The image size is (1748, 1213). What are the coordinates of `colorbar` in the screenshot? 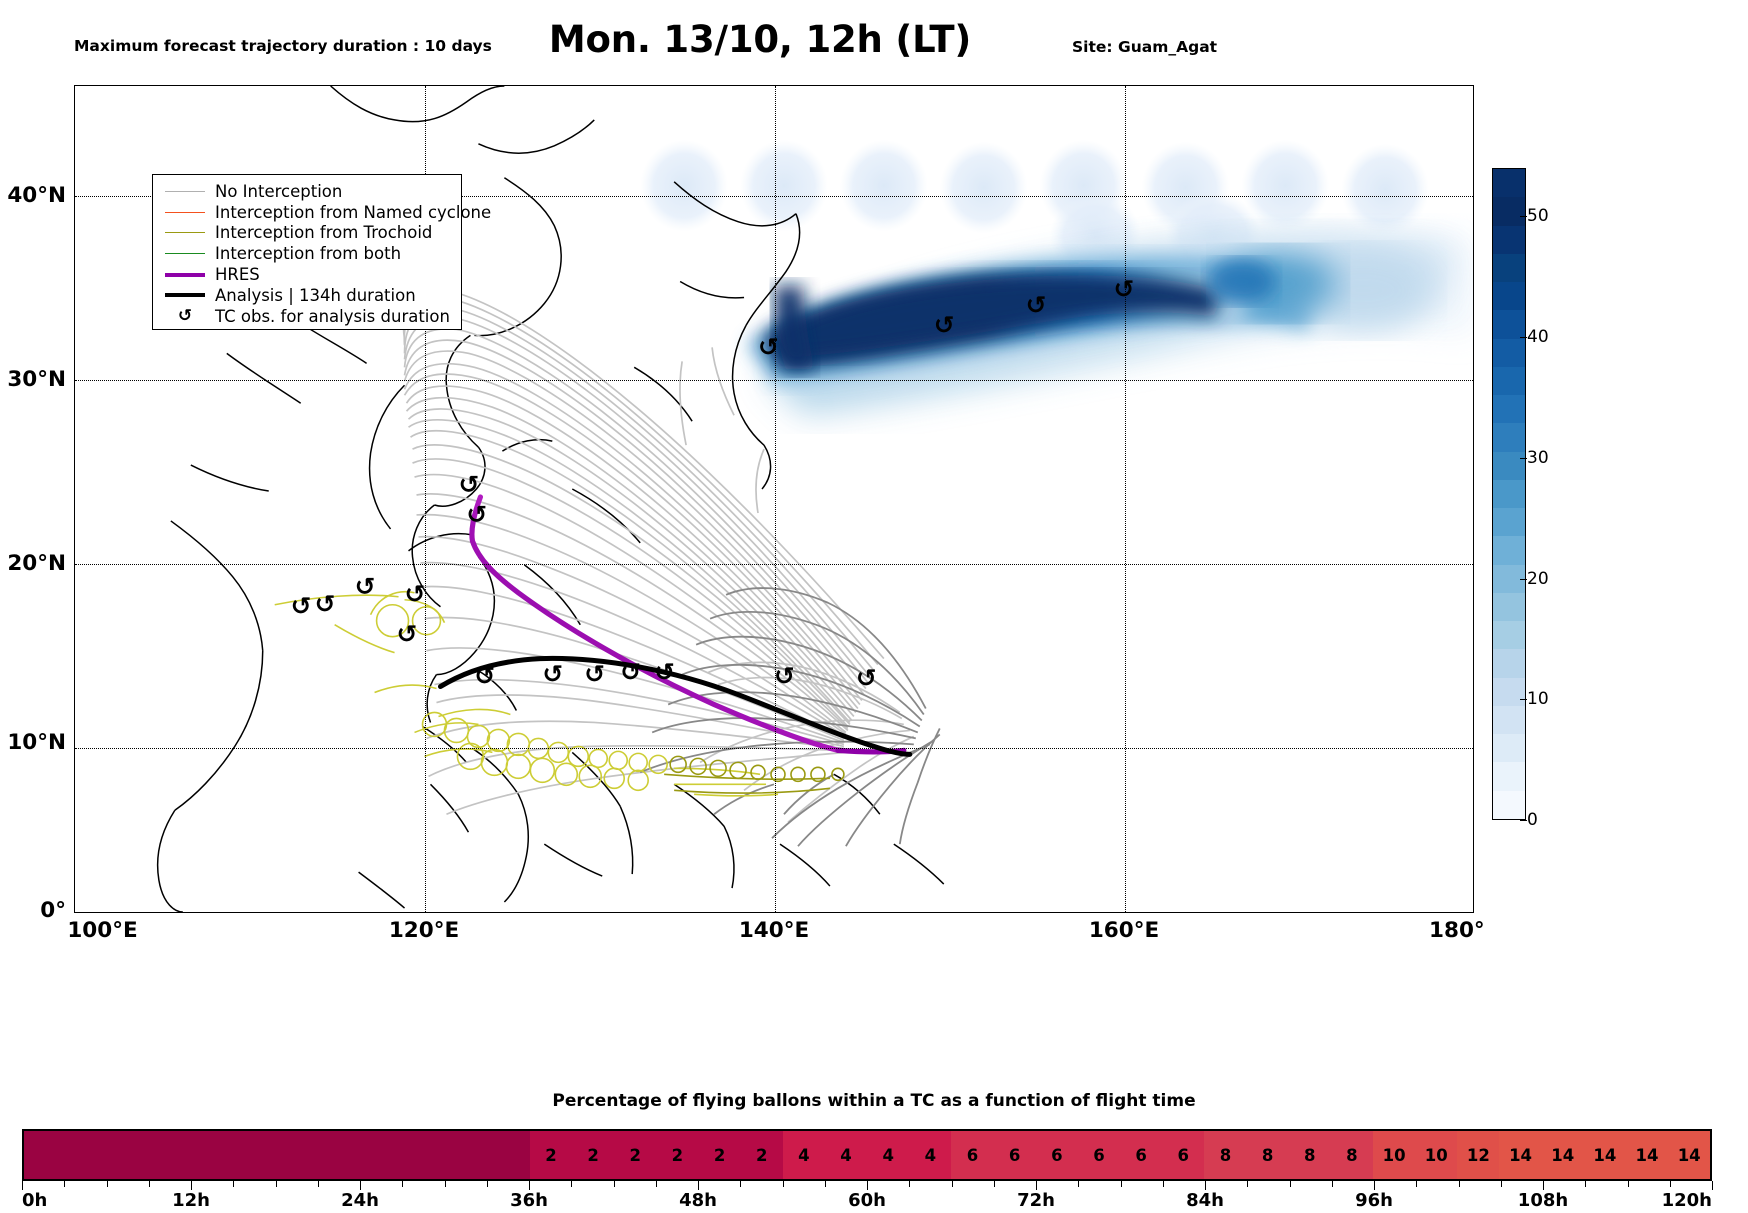 It's located at (1509, 494).